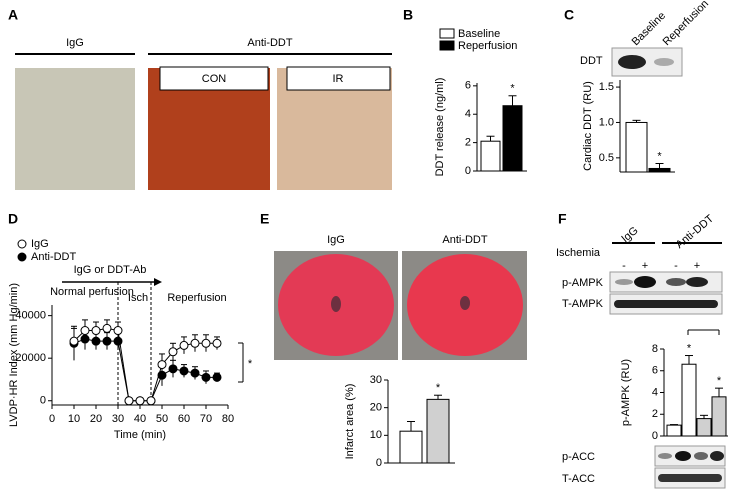  What do you see at coordinates (14, 355) in the screenshot?
I see `y-axis-label: LVDP·HR Index (mm Hg/min)` at bounding box center [14, 355].